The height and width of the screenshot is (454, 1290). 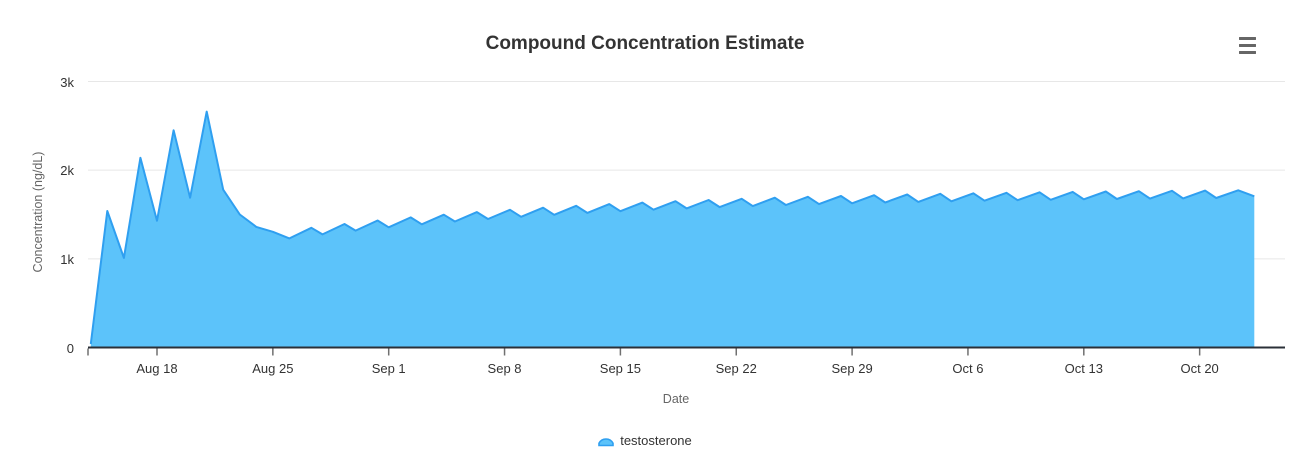 I want to click on y-tick-label: 0, so click(x=70, y=348).